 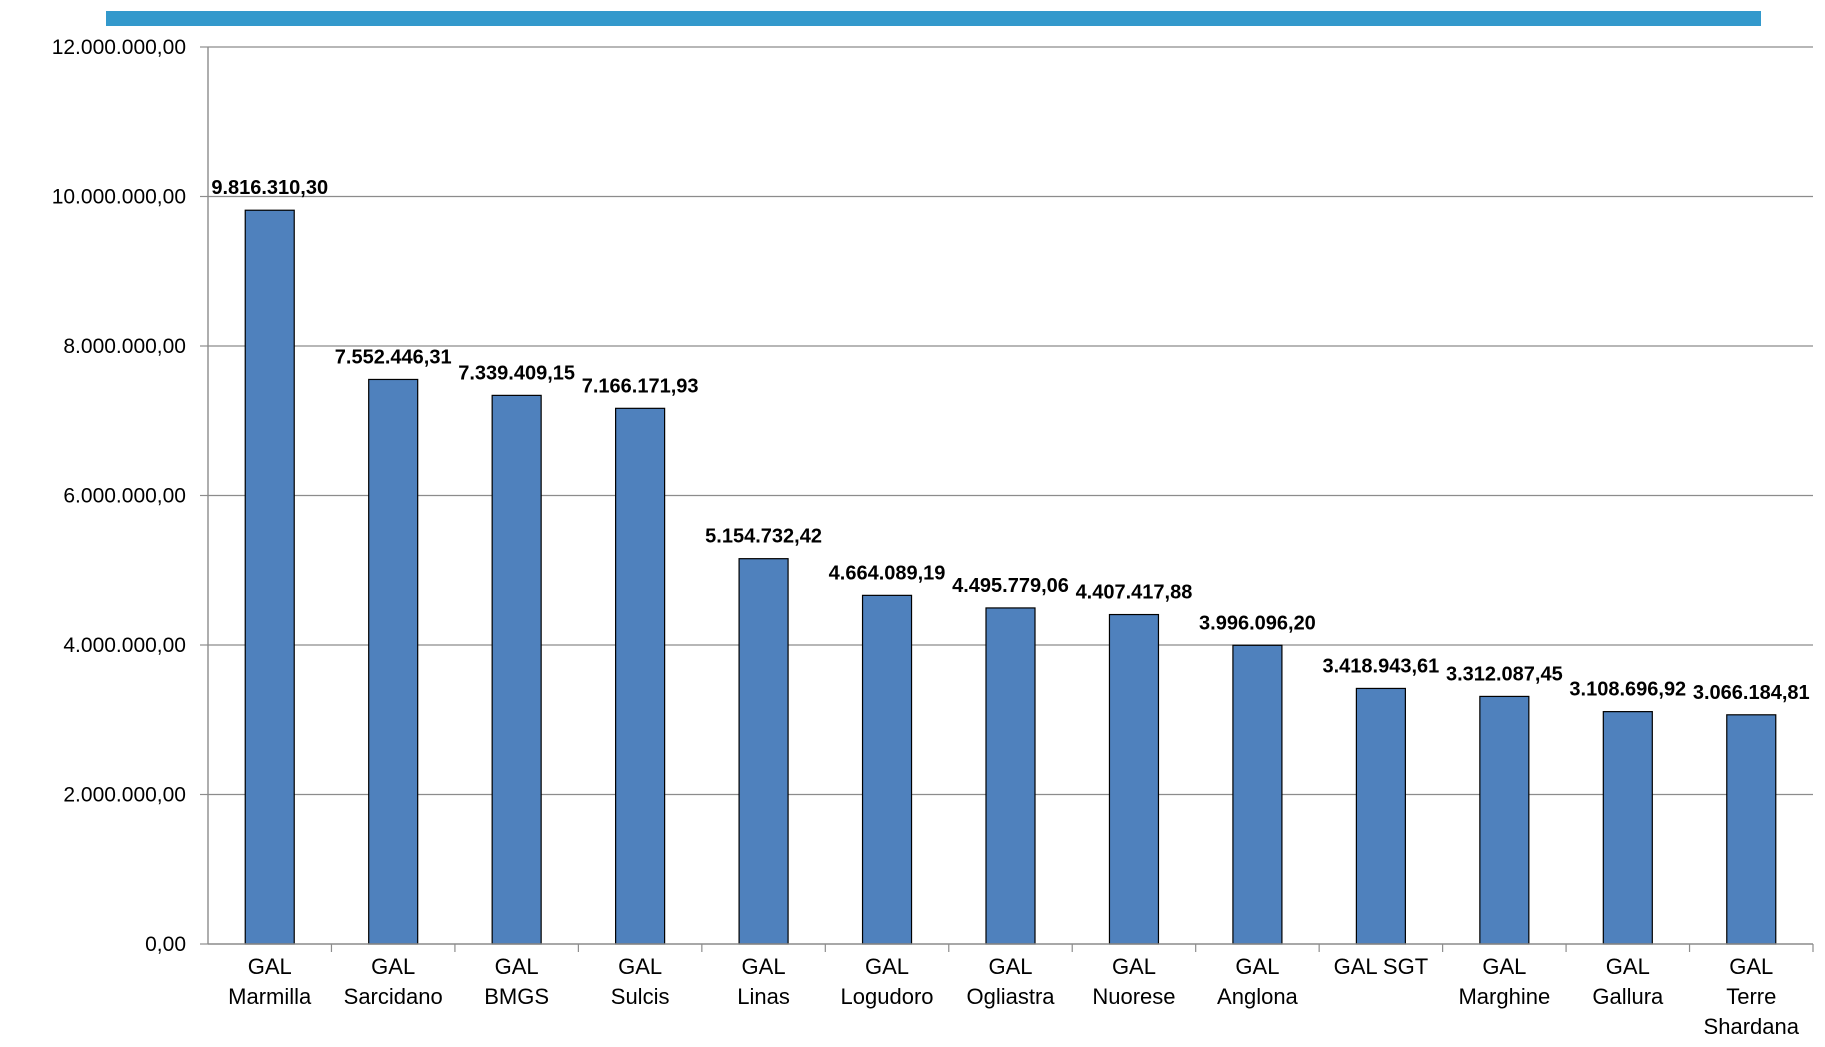 What do you see at coordinates (124, 346) in the screenshot?
I see `y-tick-label: 8.000.000,00` at bounding box center [124, 346].